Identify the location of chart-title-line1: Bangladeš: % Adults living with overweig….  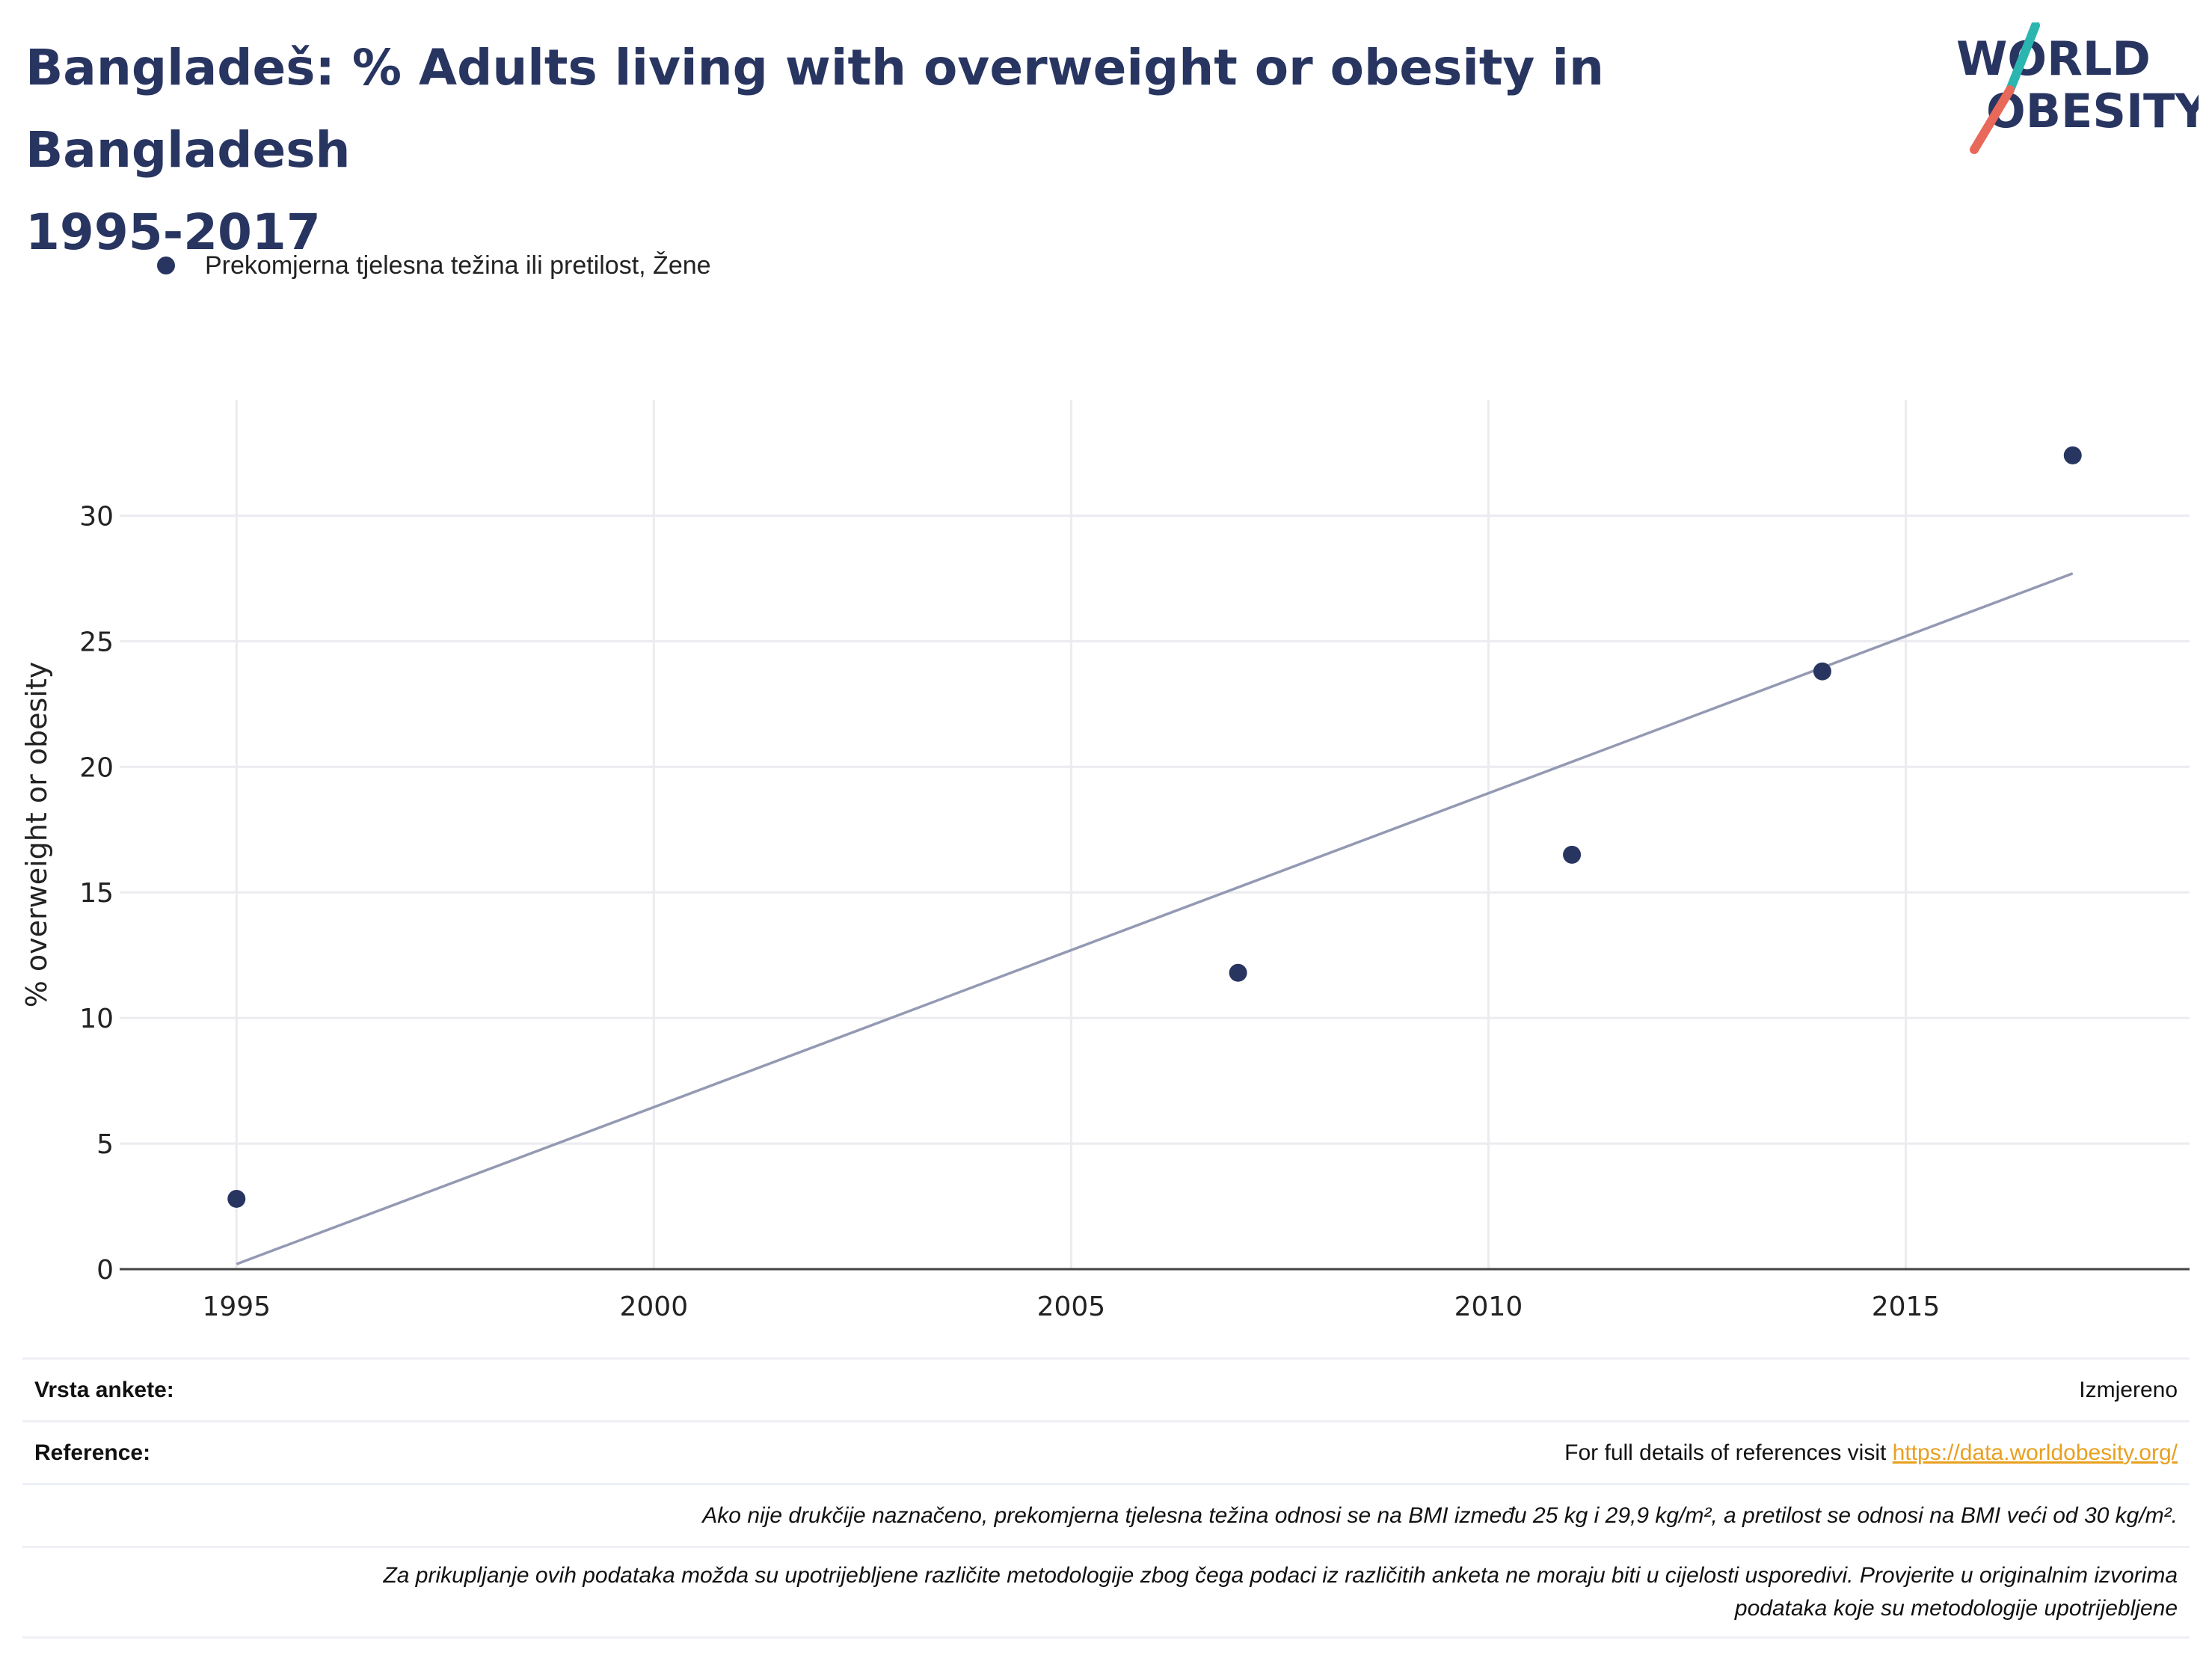
(815, 109).